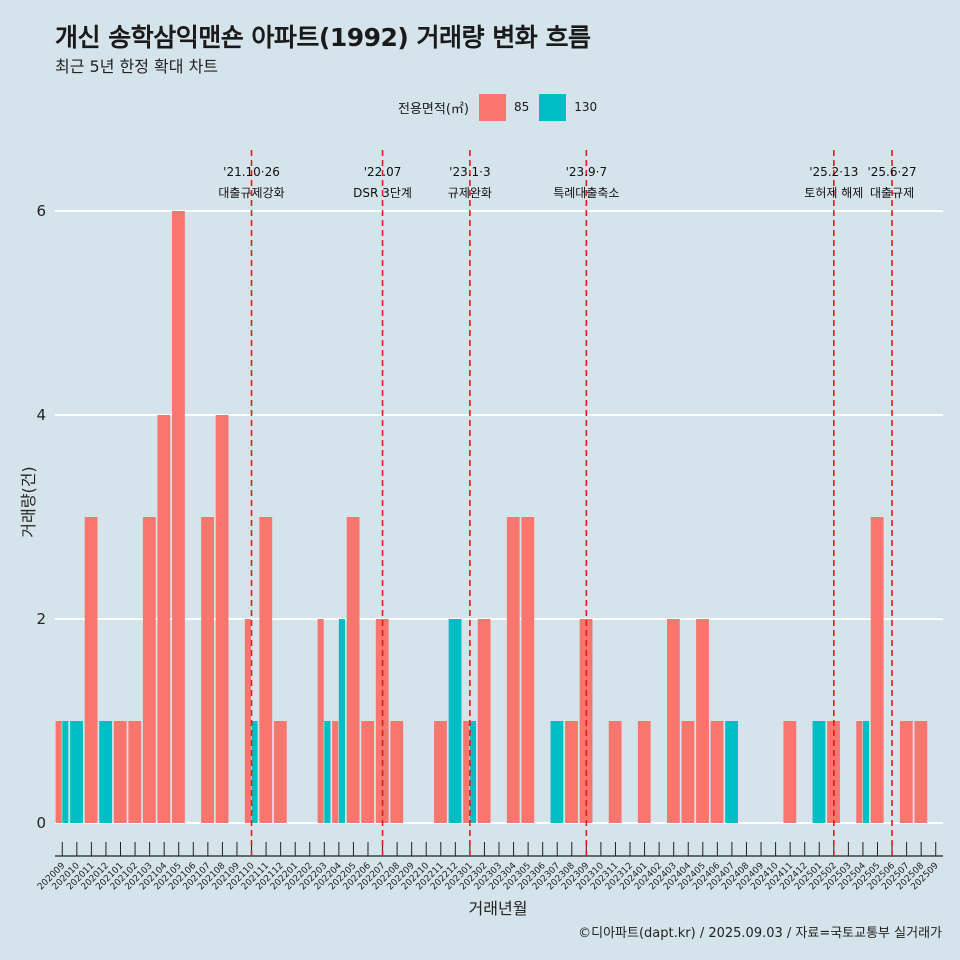 The image size is (960, 960). What do you see at coordinates (470, 193) in the screenshot?
I see `event-label: 규제완화` at bounding box center [470, 193].